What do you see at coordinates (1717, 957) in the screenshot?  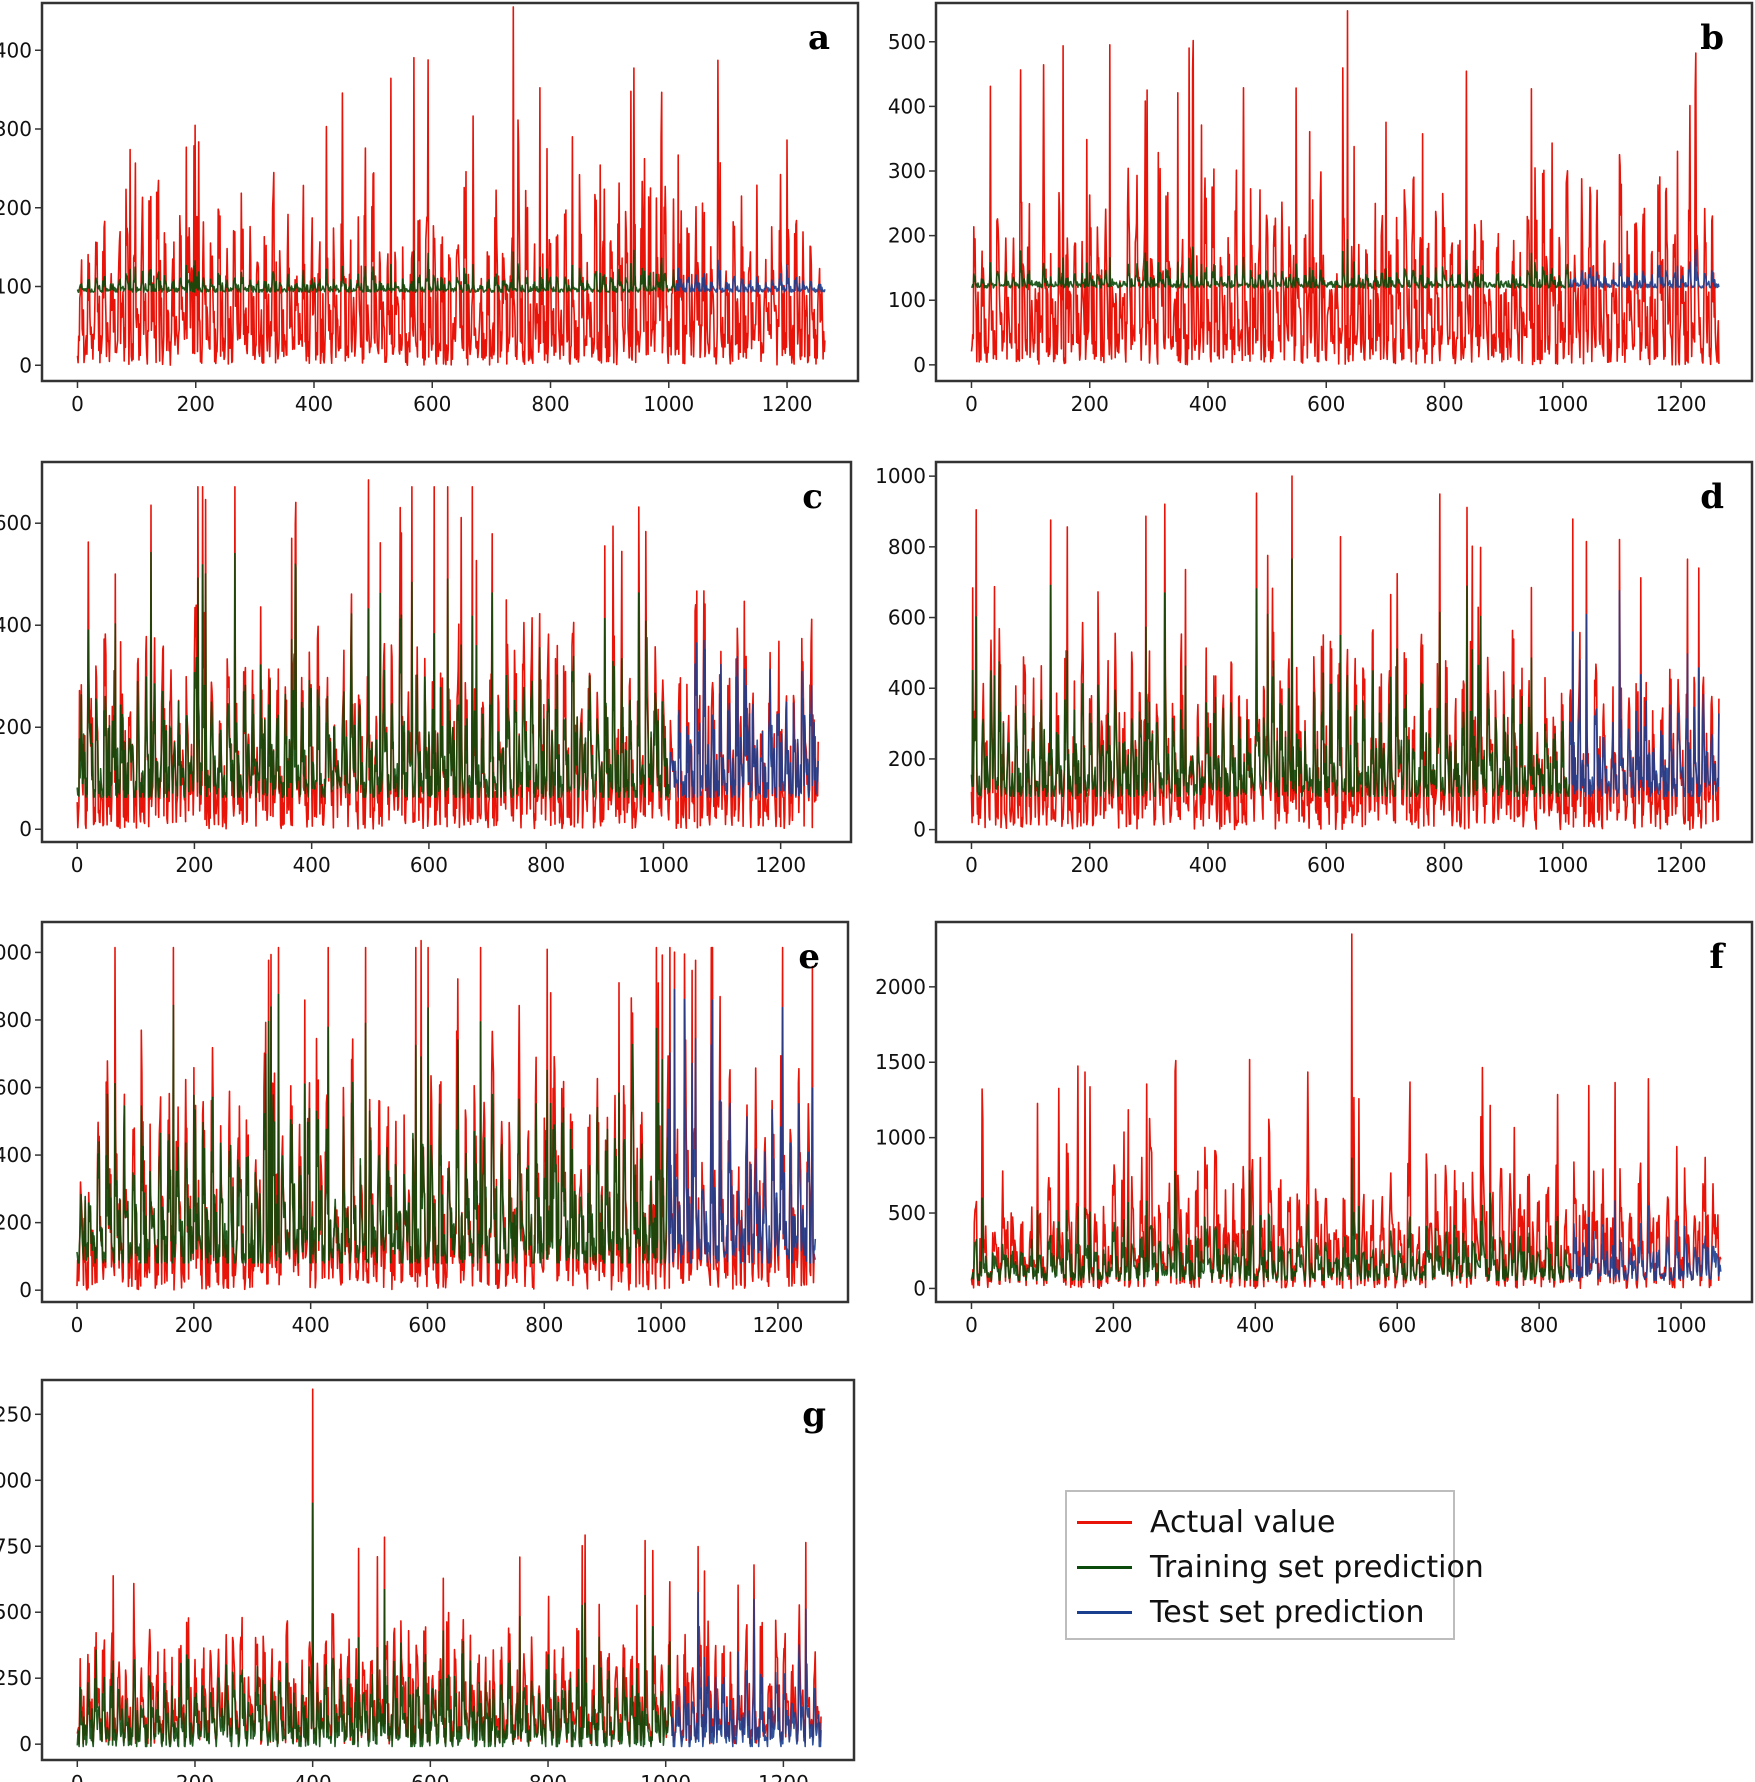 I see `panel-label: f` at bounding box center [1717, 957].